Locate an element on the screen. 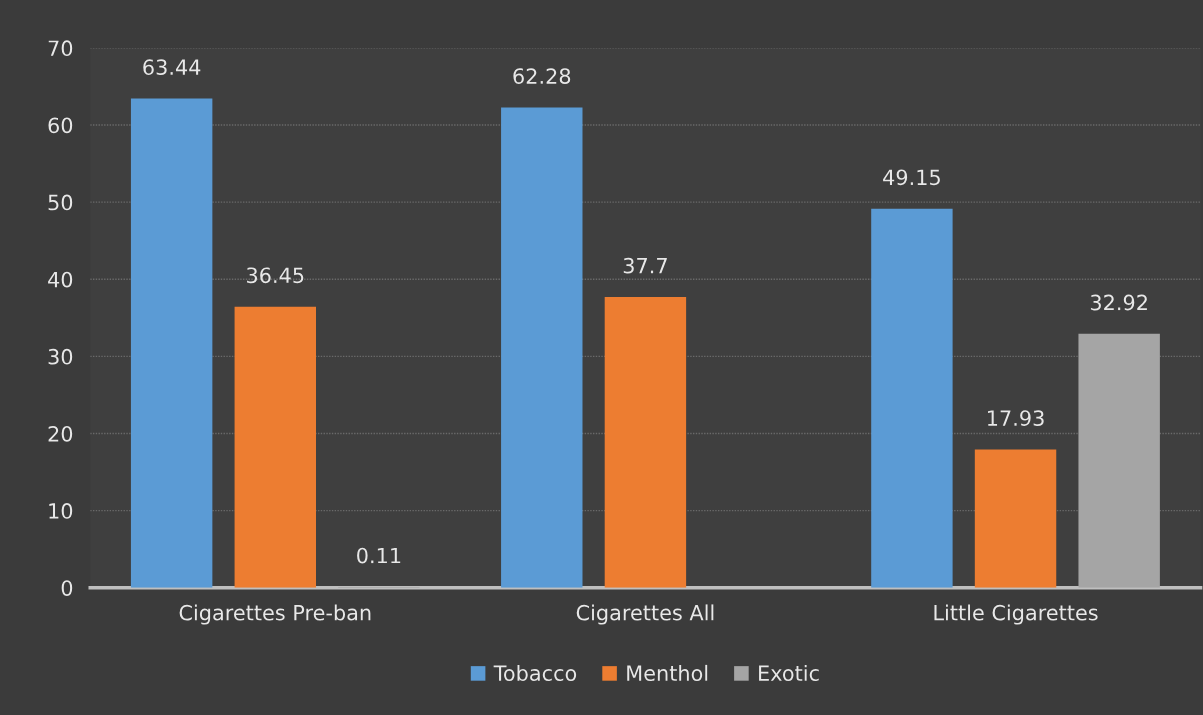  legend-label: Tobacco is located at coordinates (535, 673).